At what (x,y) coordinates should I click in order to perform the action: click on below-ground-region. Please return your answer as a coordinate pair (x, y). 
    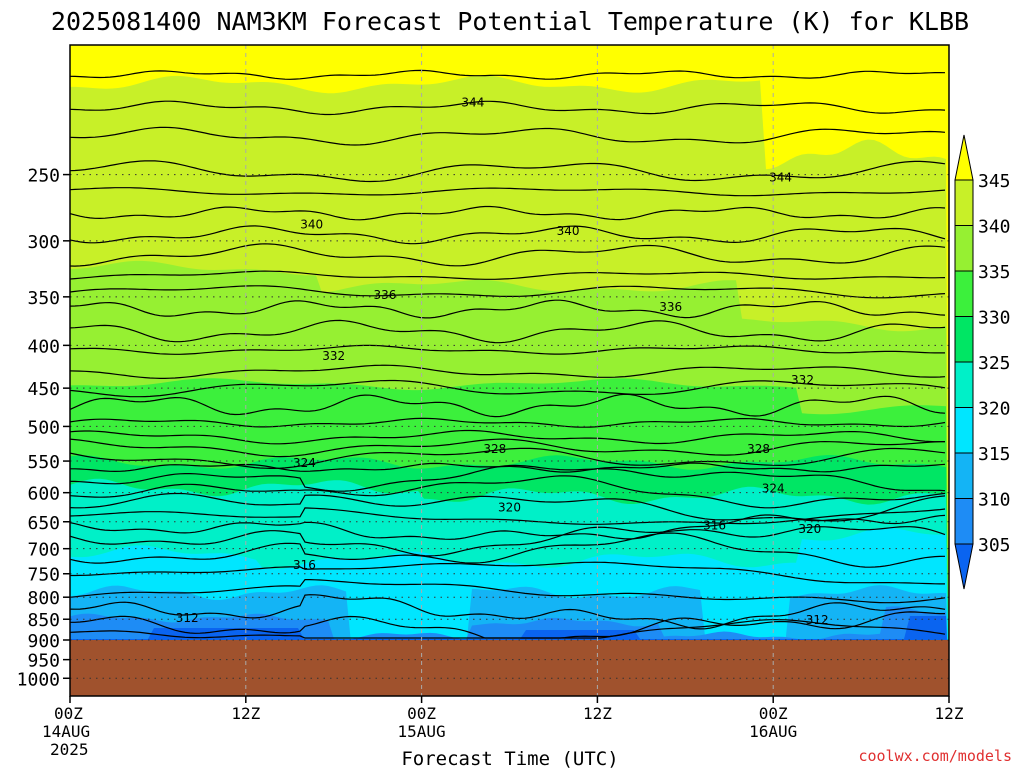
    Looking at the image, I should click on (509, 668).